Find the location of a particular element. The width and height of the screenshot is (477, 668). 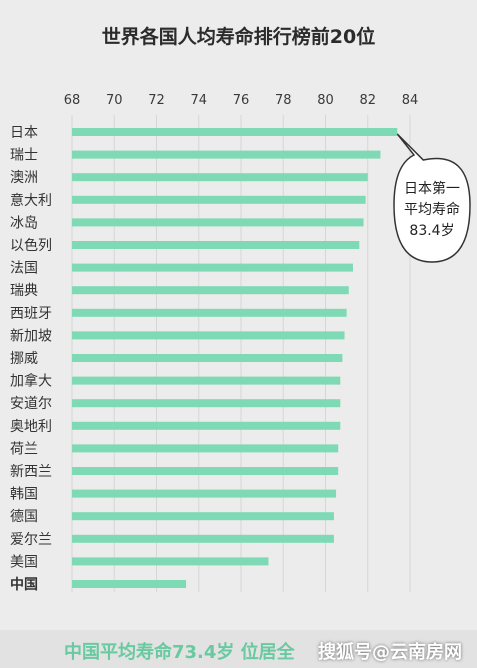

category-label: 荷兰 is located at coordinates (24, 449).